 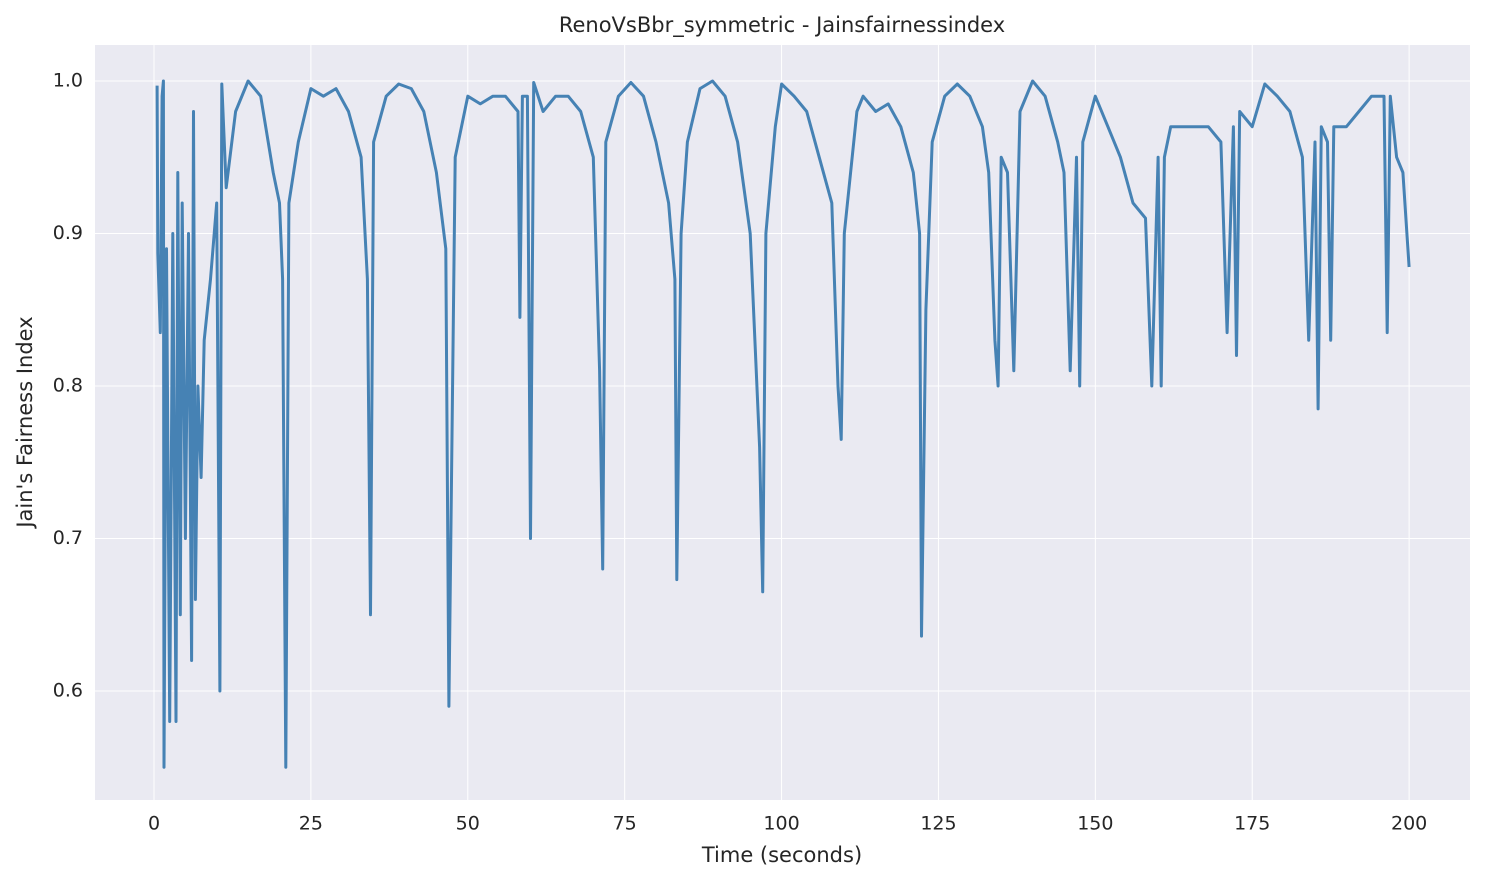 What do you see at coordinates (311, 824) in the screenshot?
I see `x-tick-label: 25` at bounding box center [311, 824].